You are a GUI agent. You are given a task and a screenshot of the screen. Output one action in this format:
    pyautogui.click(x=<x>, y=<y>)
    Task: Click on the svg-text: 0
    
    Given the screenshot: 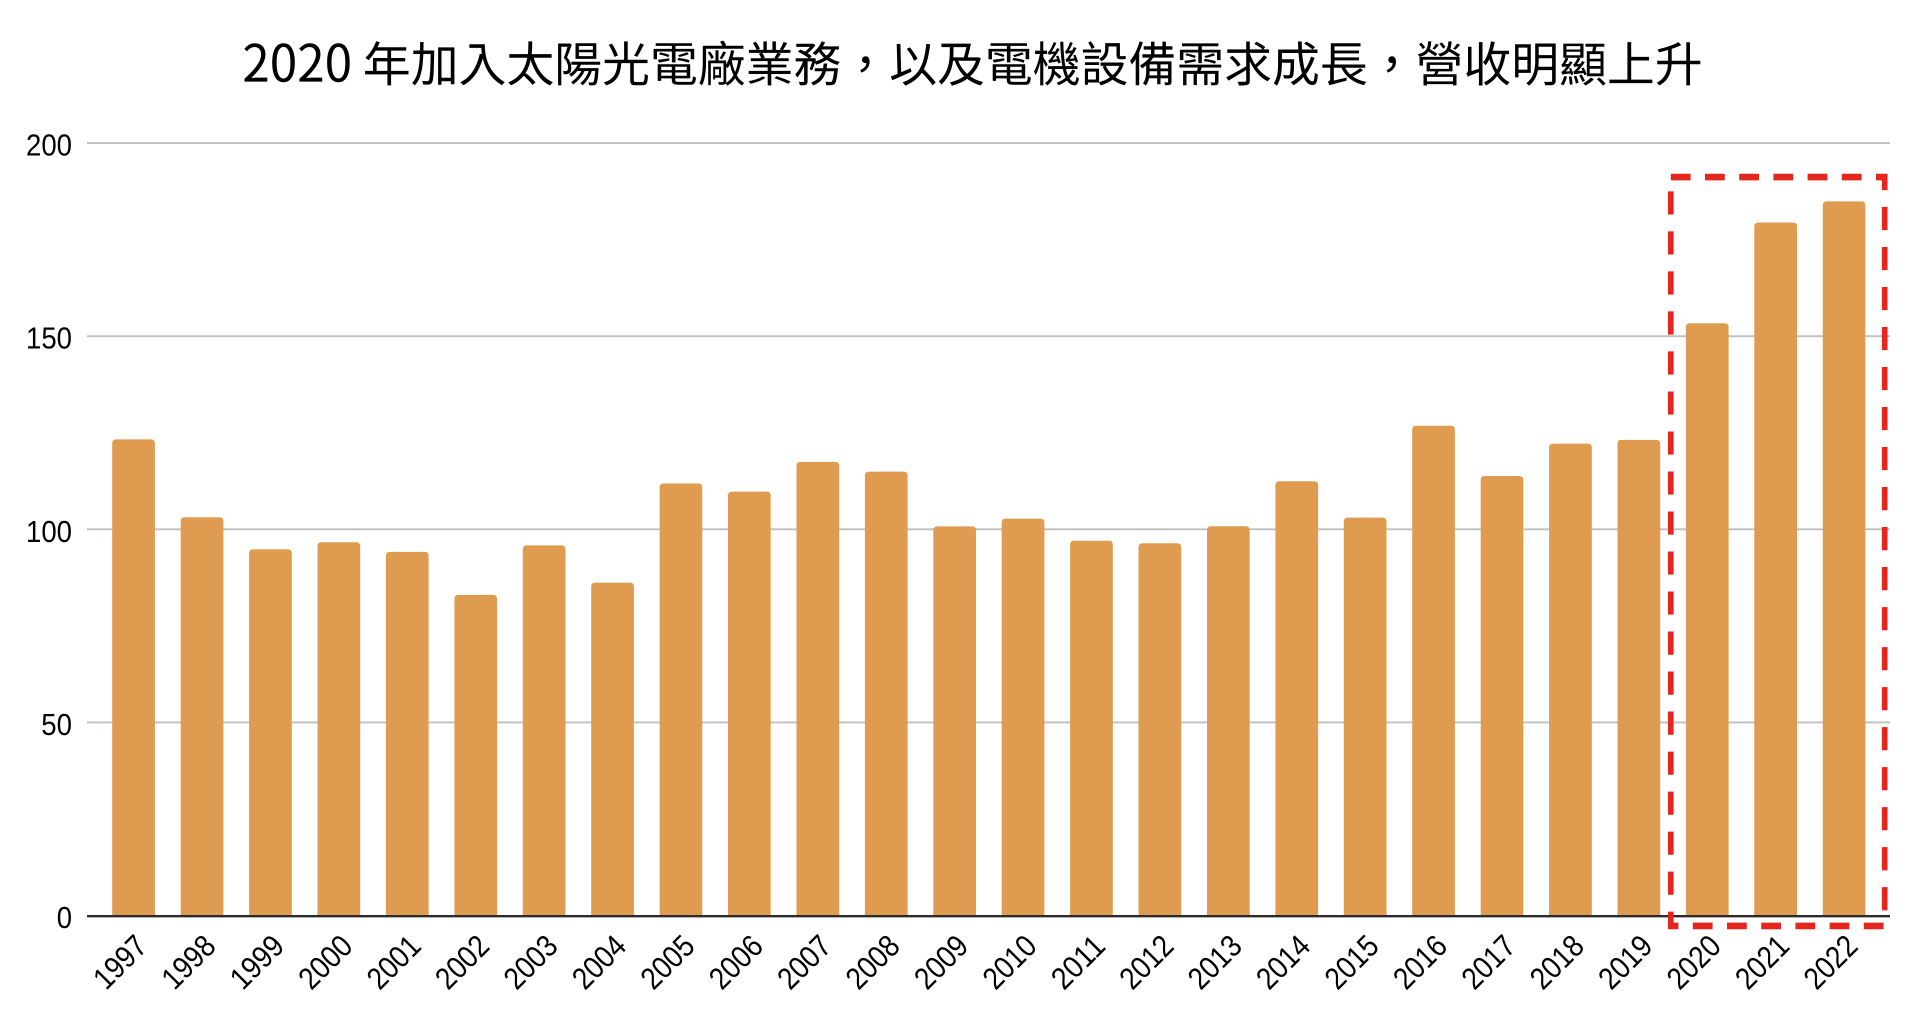 What is the action you would take?
    pyautogui.click(x=64, y=917)
    